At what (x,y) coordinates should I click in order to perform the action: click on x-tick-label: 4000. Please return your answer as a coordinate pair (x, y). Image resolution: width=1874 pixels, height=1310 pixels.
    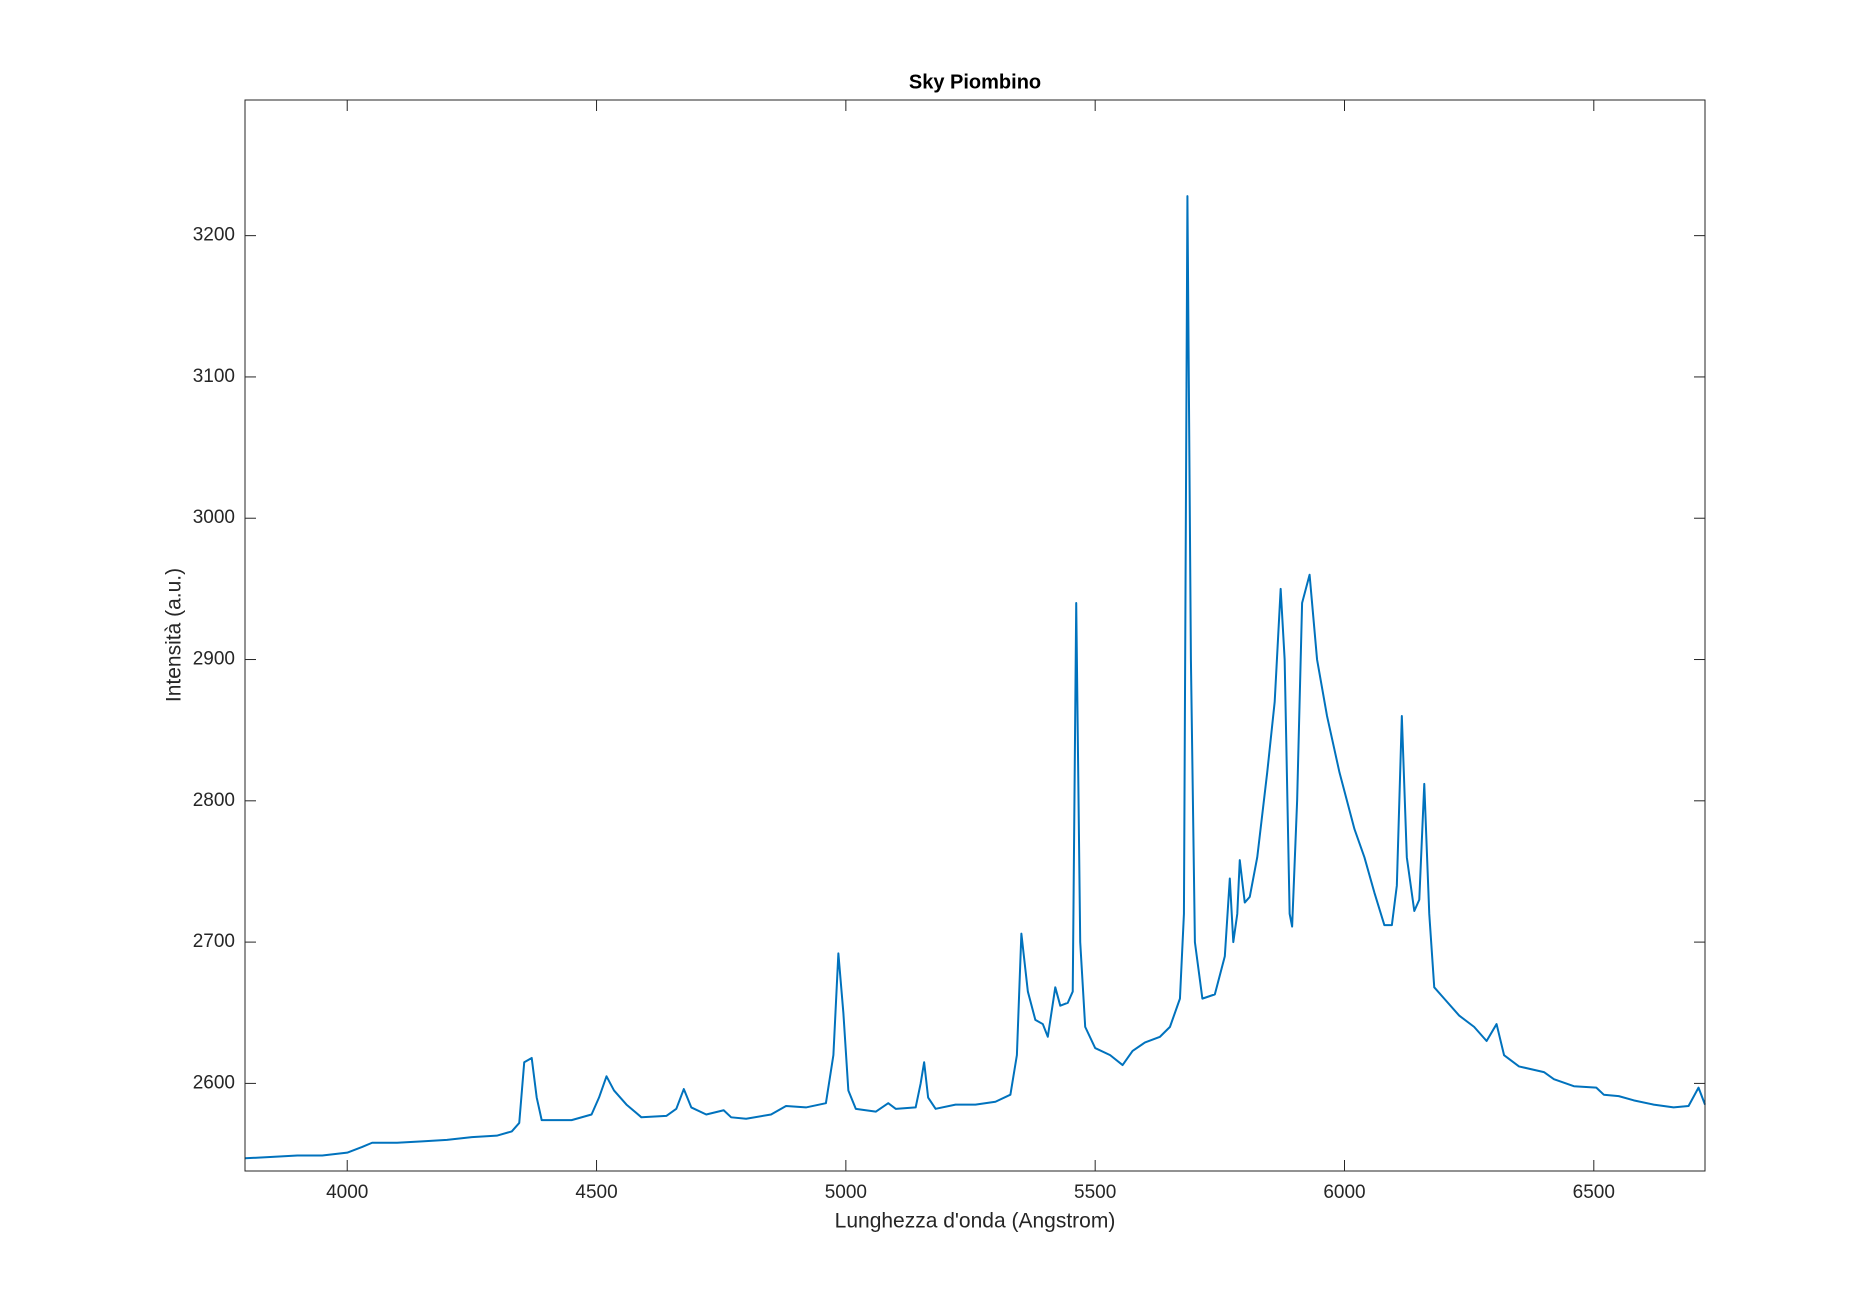
    Looking at the image, I should click on (347, 1192).